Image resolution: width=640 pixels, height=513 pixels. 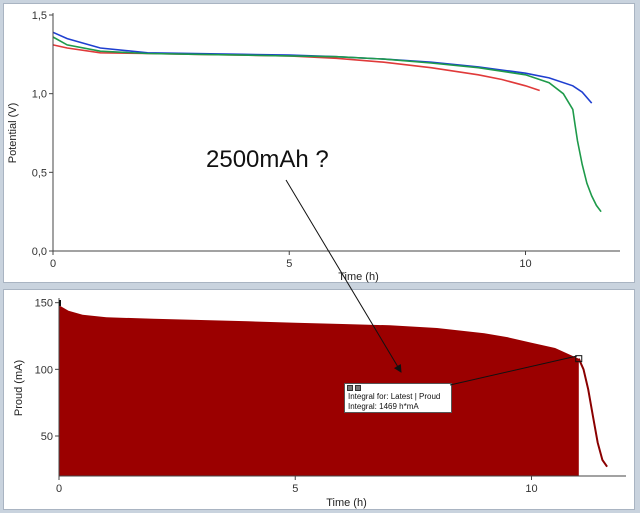 I want to click on bottom-x-tick-label: 0, so click(x=59, y=489).